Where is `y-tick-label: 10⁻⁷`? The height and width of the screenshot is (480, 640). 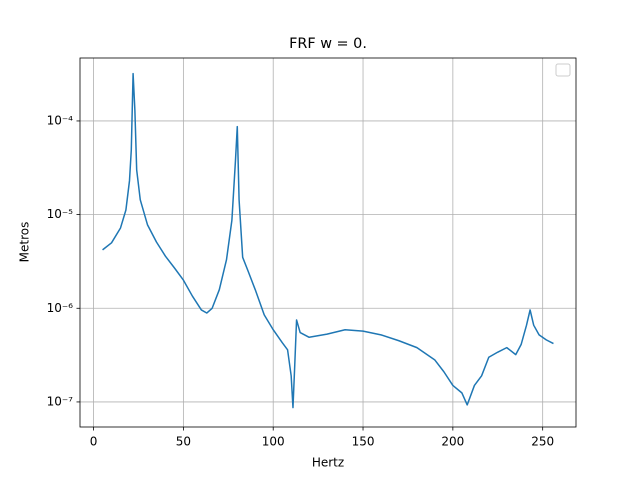 y-tick-label: 10⁻⁷ is located at coordinates (60, 401).